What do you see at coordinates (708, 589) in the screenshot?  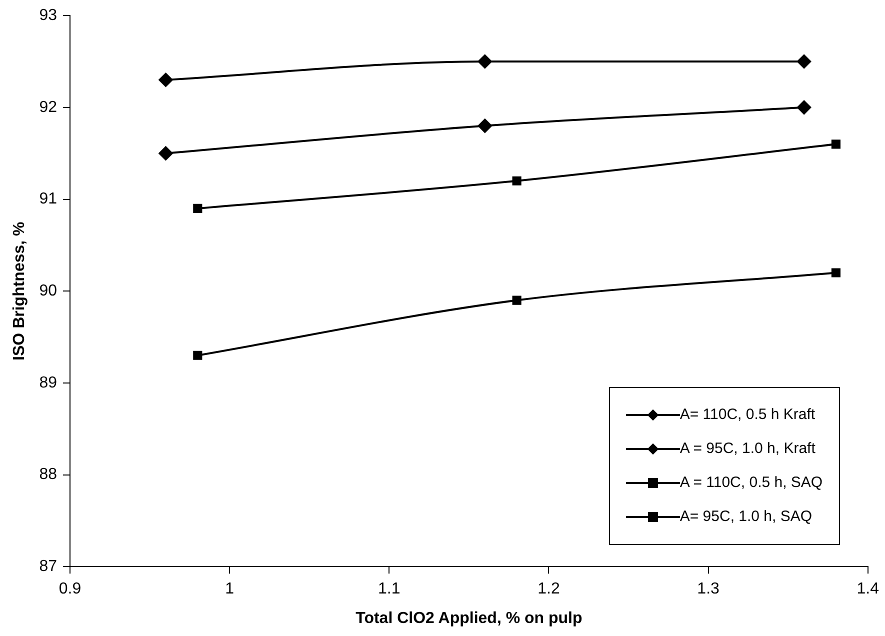 I see `x-tick-label: 1.3` at bounding box center [708, 589].